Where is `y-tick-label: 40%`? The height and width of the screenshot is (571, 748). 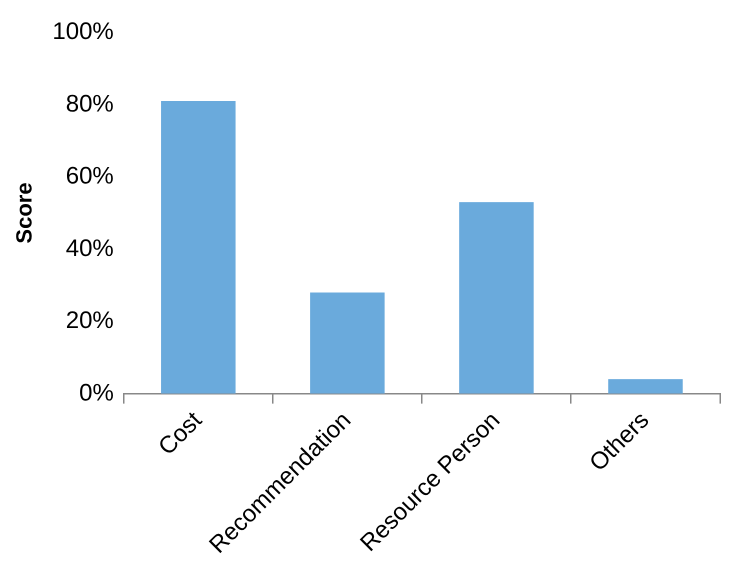 y-tick-label: 40% is located at coordinates (90, 248).